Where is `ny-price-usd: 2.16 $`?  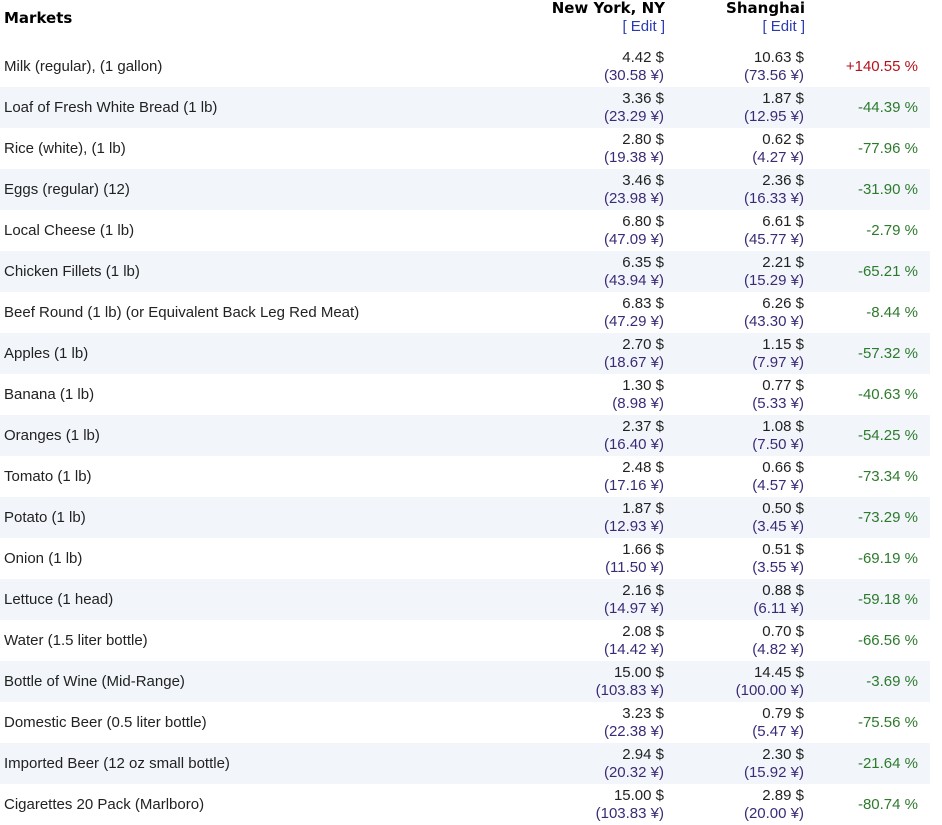
ny-price-usd: 2.16 $ is located at coordinates (643, 590).